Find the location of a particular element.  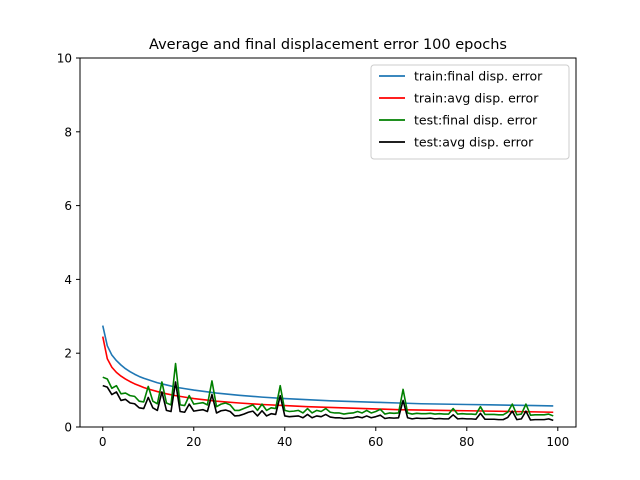

x-tick-label: 20 is located at coordinates (193, 442).